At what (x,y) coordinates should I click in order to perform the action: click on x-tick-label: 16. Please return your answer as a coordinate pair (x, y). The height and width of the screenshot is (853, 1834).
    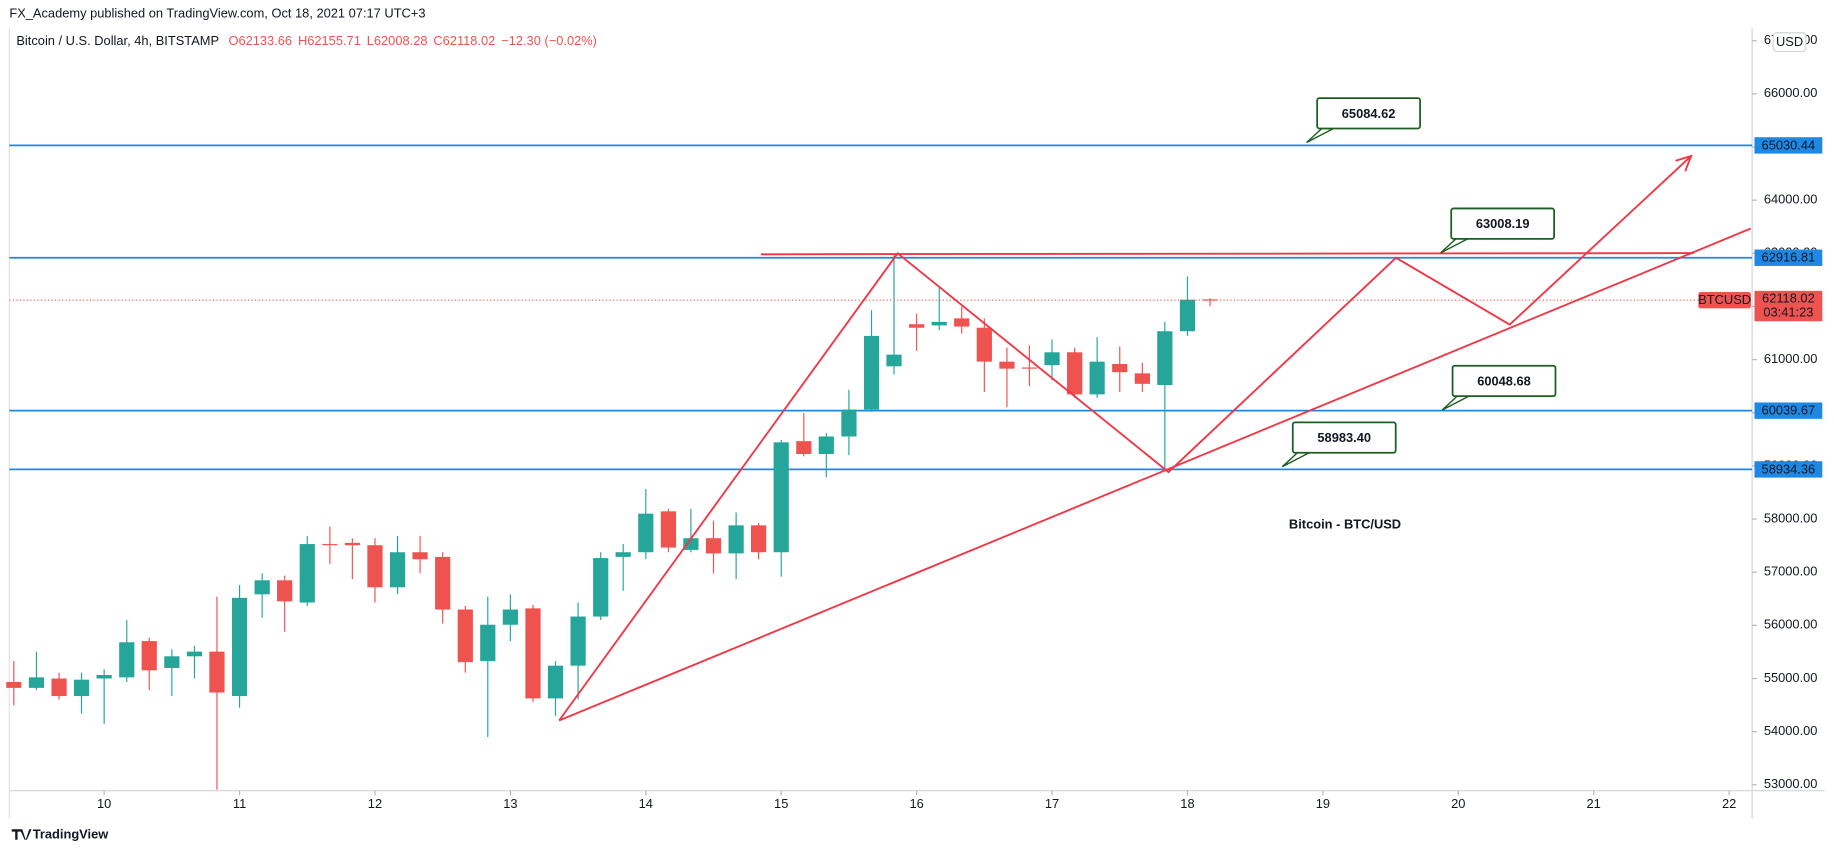
    Looking at the image, I should click on (916, 803).